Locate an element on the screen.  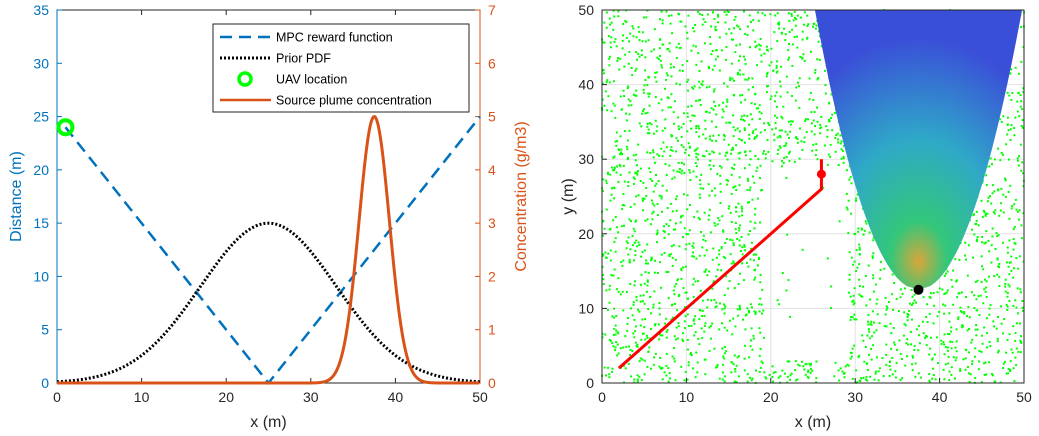
x-tick-label: 20 is located at coordinates (226, 397).